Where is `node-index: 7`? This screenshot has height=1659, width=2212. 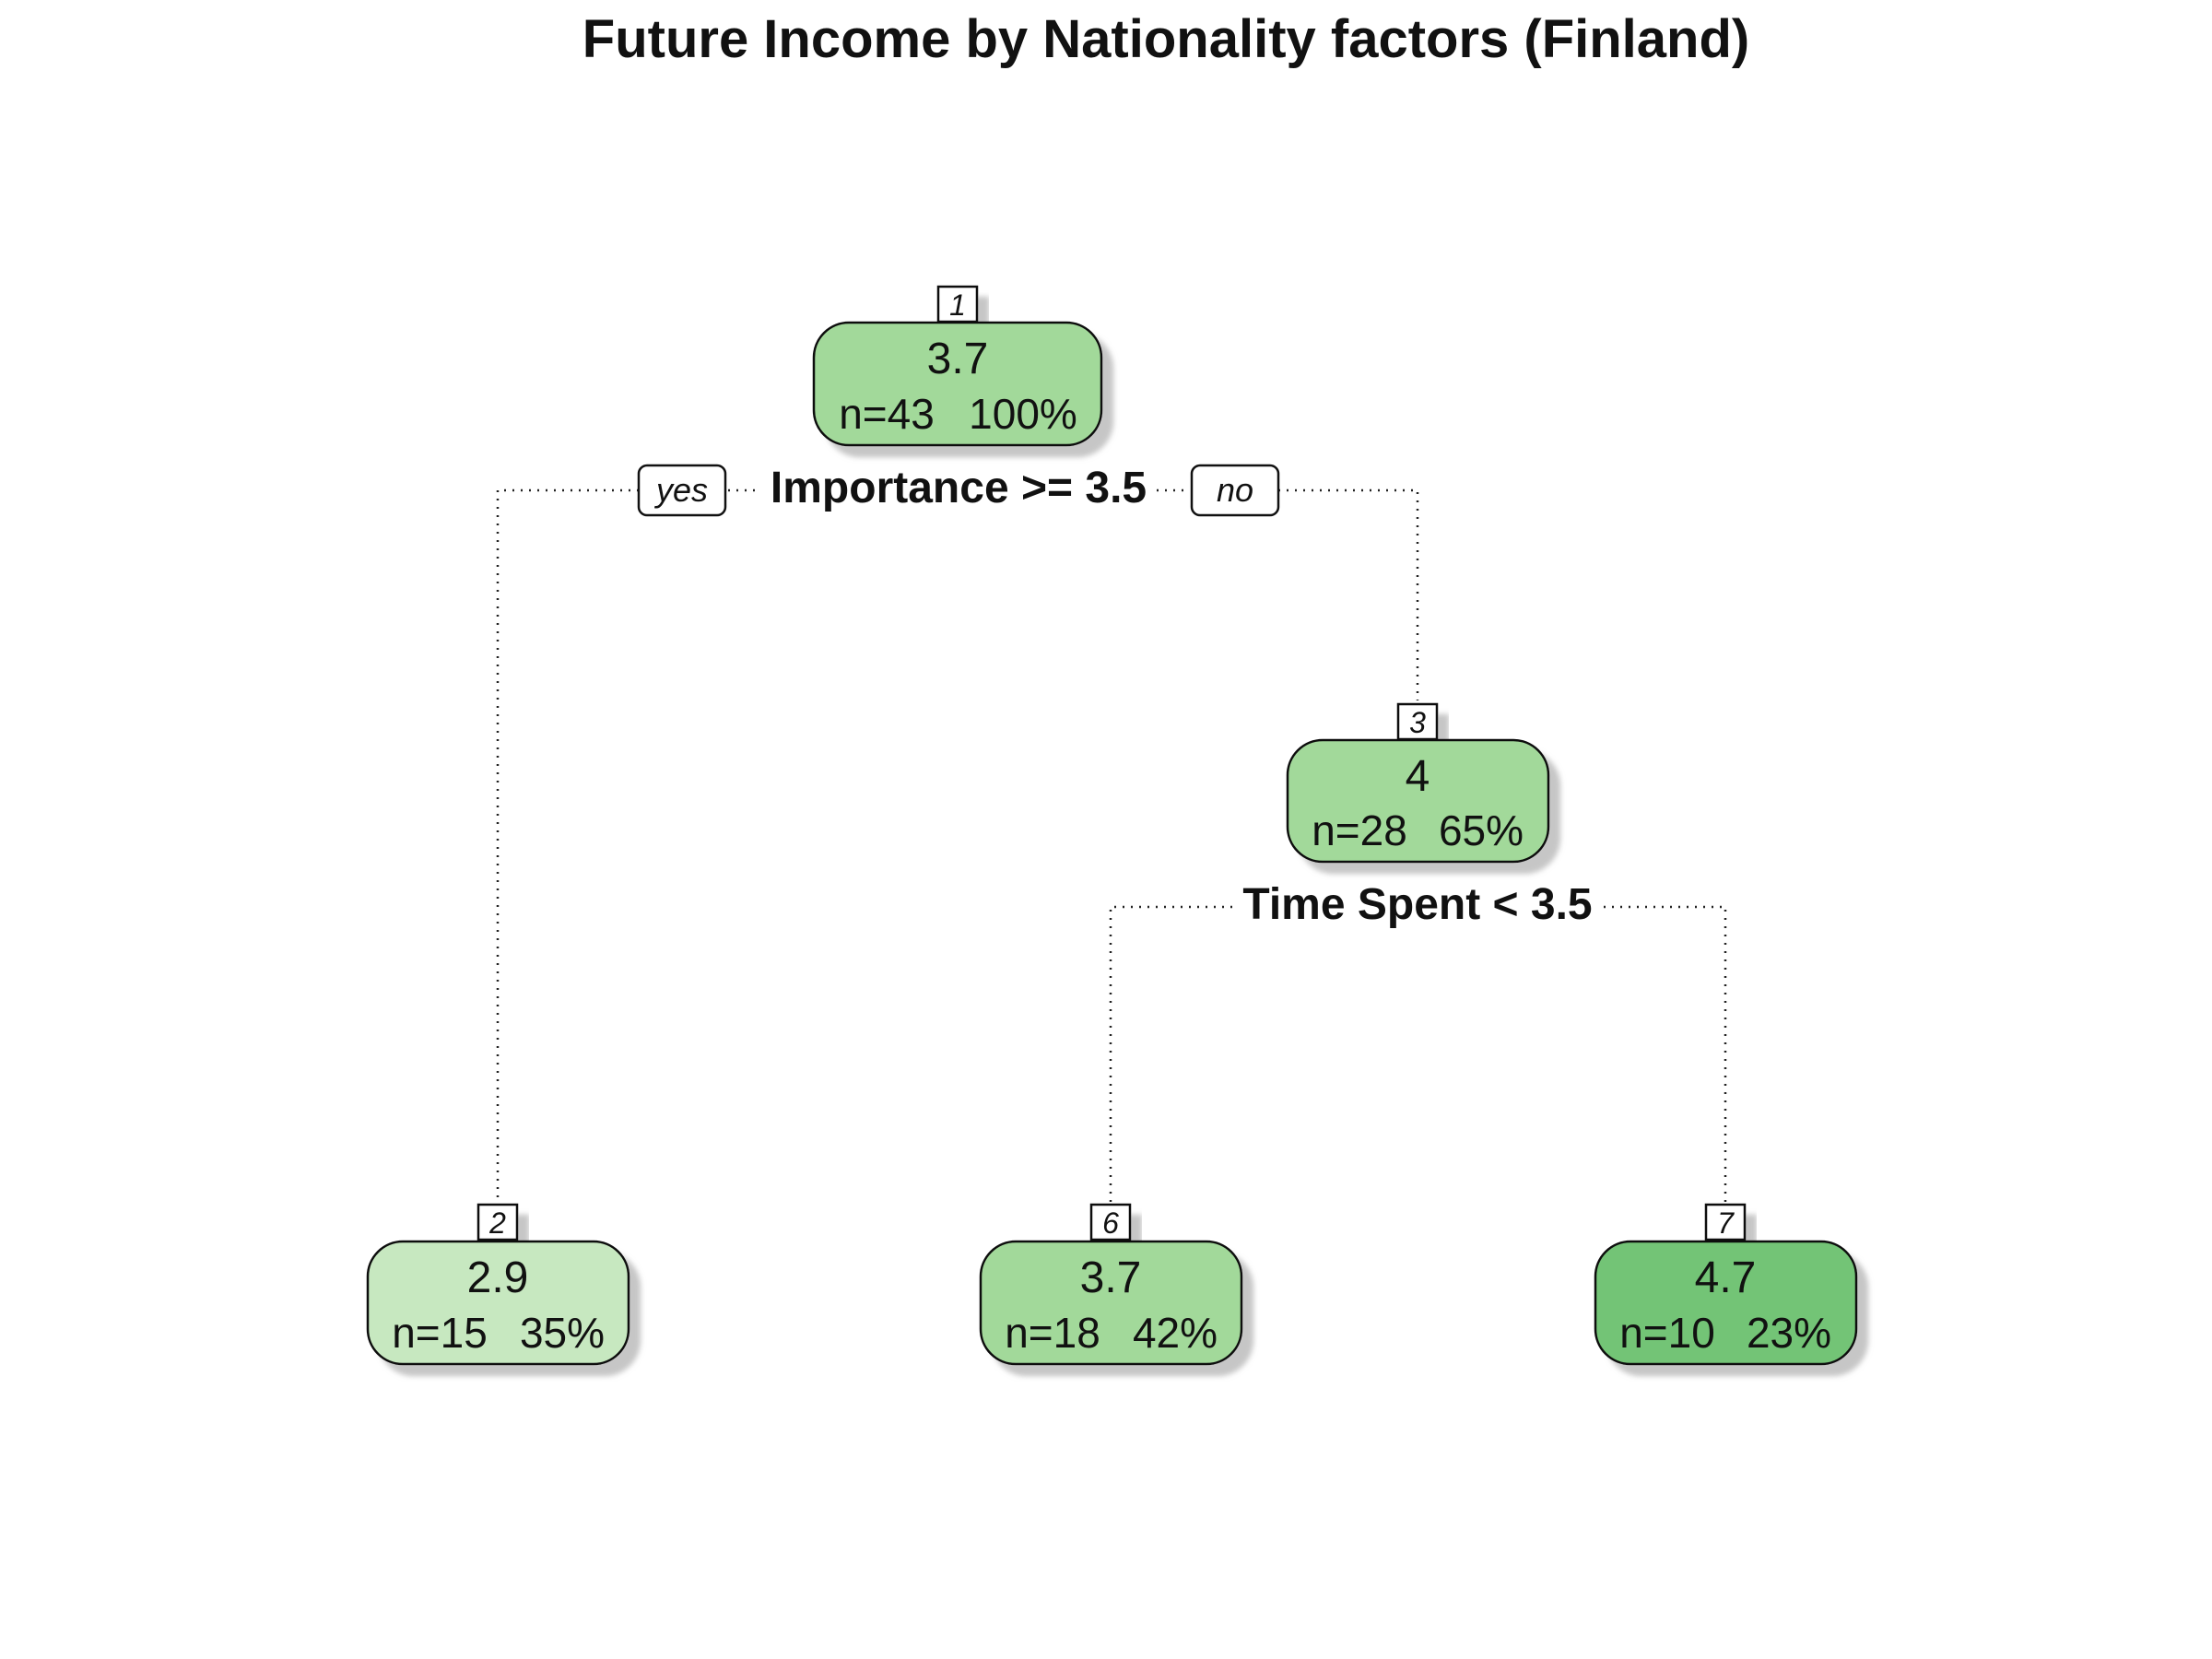
node-index: 7 is located at coordinates (1726, 1223).